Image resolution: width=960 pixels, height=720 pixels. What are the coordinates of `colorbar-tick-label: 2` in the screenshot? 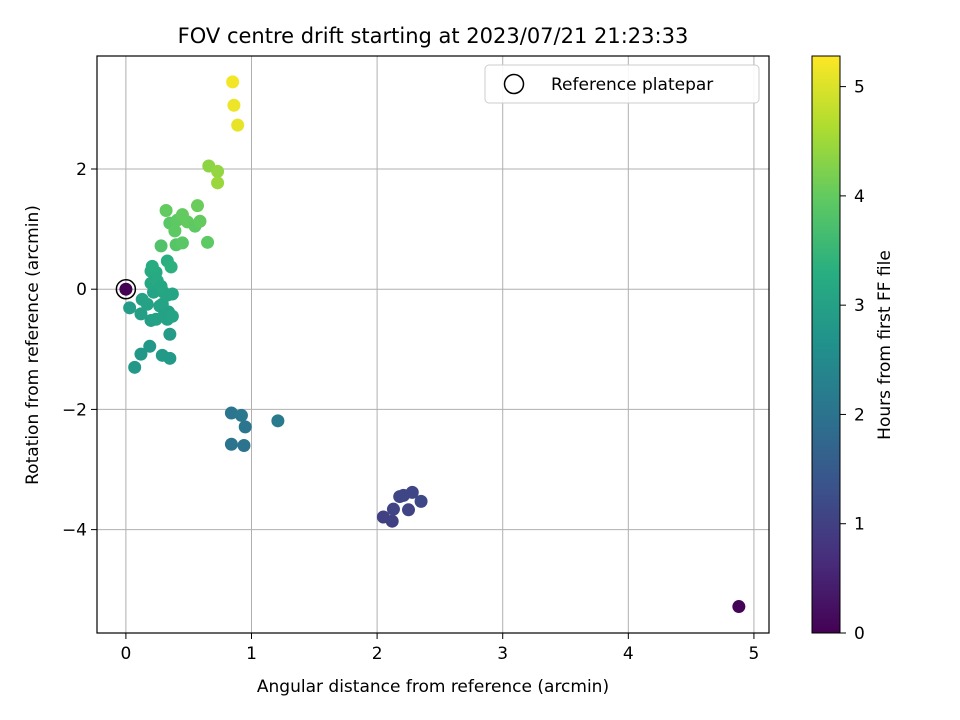 It's located at (859, 415).